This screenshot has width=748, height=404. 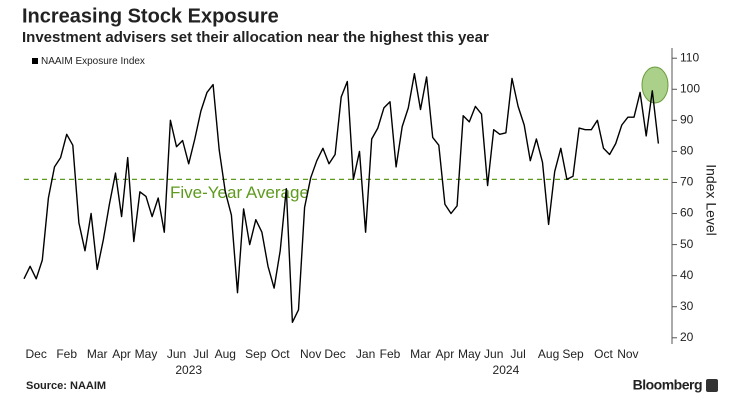 What do you see at coordinates (687, 275) in the screenshot?
I see `y-tick-label: 40` at bounding box center [687, 275].